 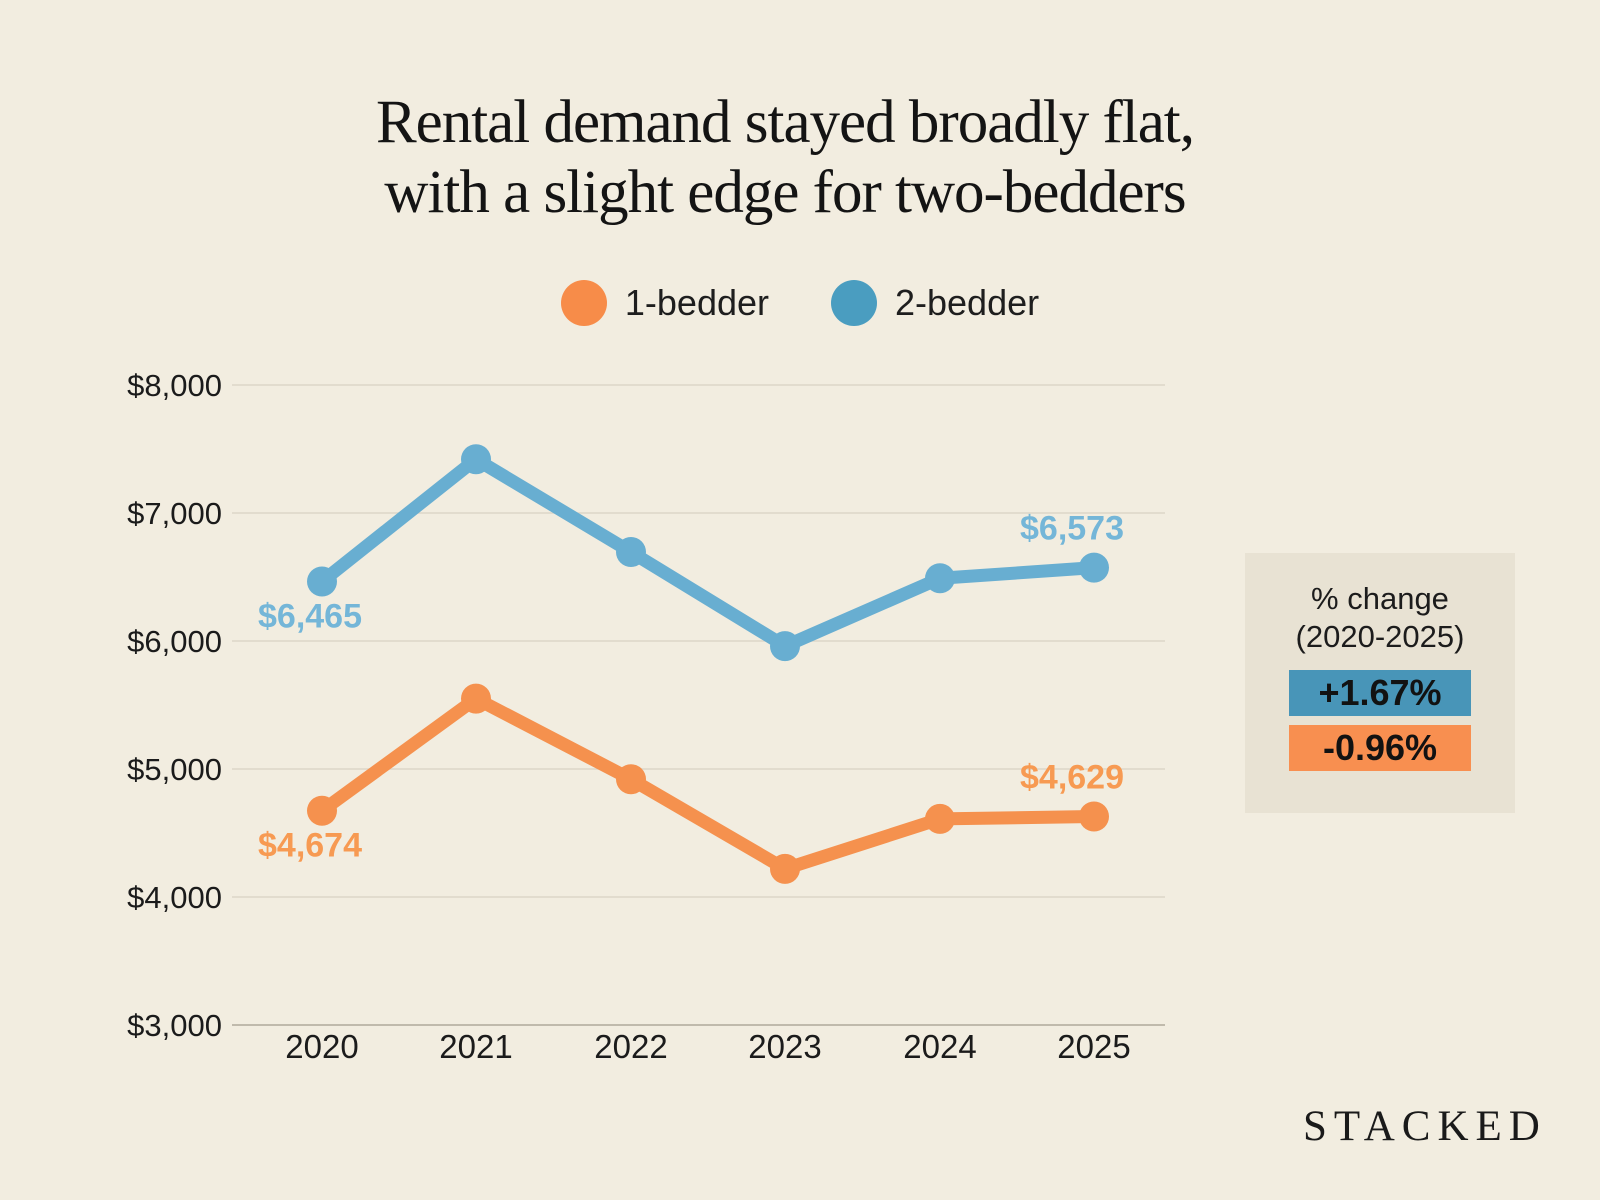 I want to click on data-point-1-bedder-2021, so click(x=476, y=698).